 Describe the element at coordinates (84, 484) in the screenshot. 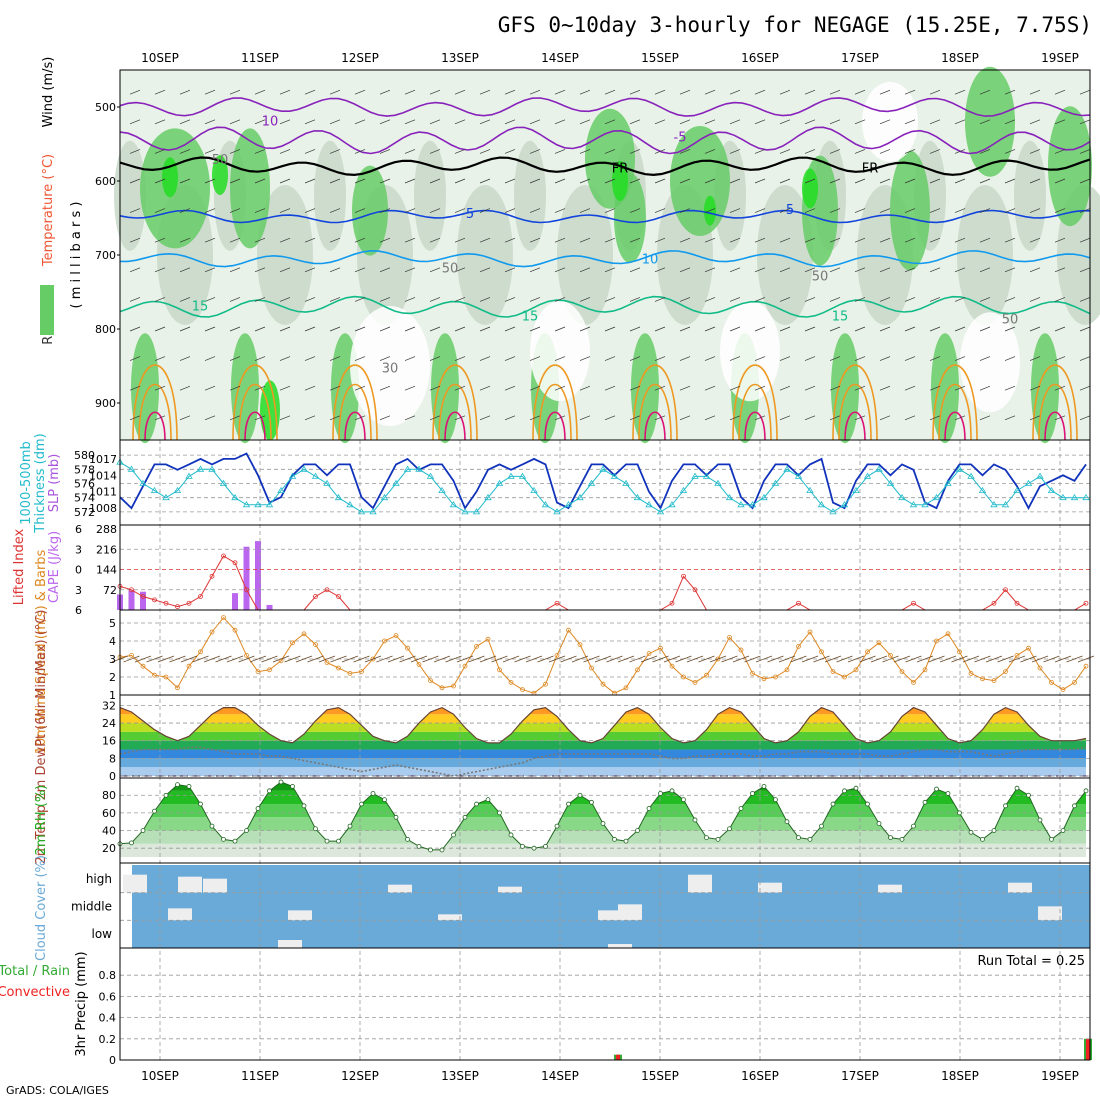

I see `thickness-tick-label: 576` at that location.